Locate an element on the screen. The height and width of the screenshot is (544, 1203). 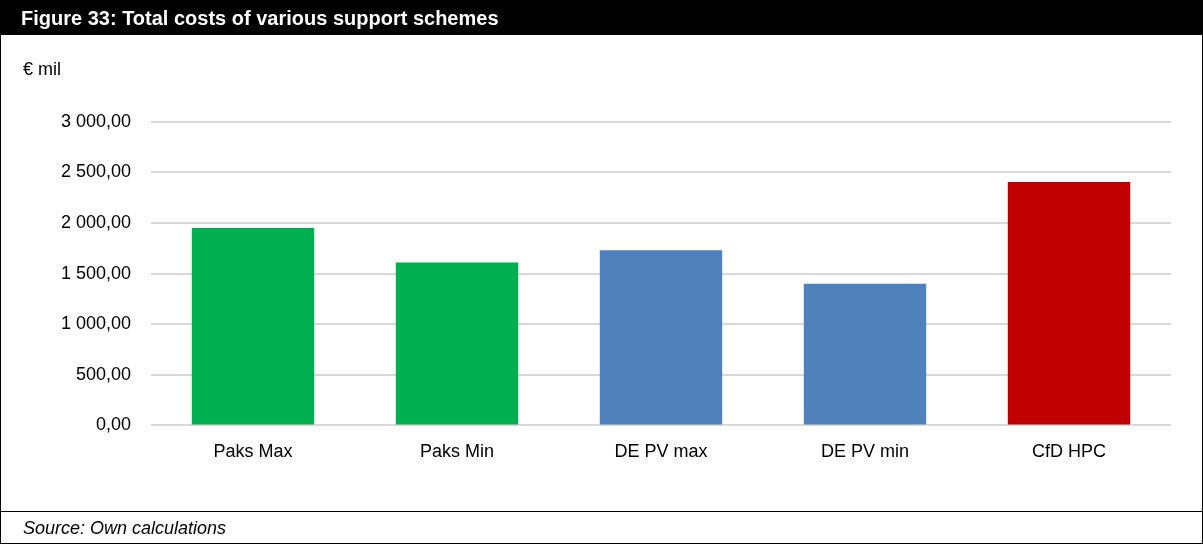
y-tick-label: 0,00 is located at coordinates (113, 424).